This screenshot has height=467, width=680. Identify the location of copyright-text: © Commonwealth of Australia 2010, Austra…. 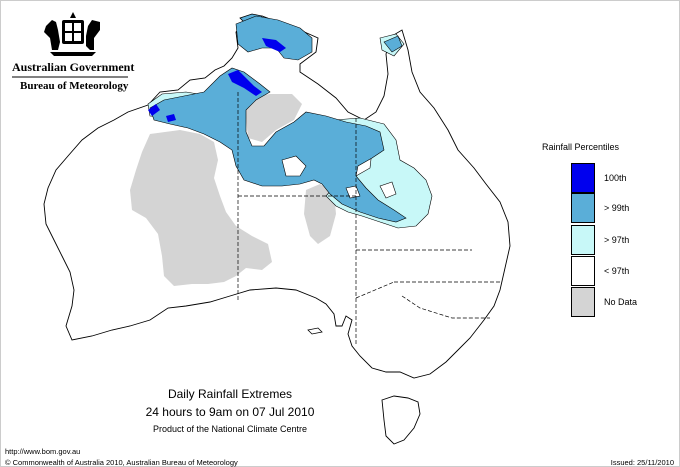
(121, 462).